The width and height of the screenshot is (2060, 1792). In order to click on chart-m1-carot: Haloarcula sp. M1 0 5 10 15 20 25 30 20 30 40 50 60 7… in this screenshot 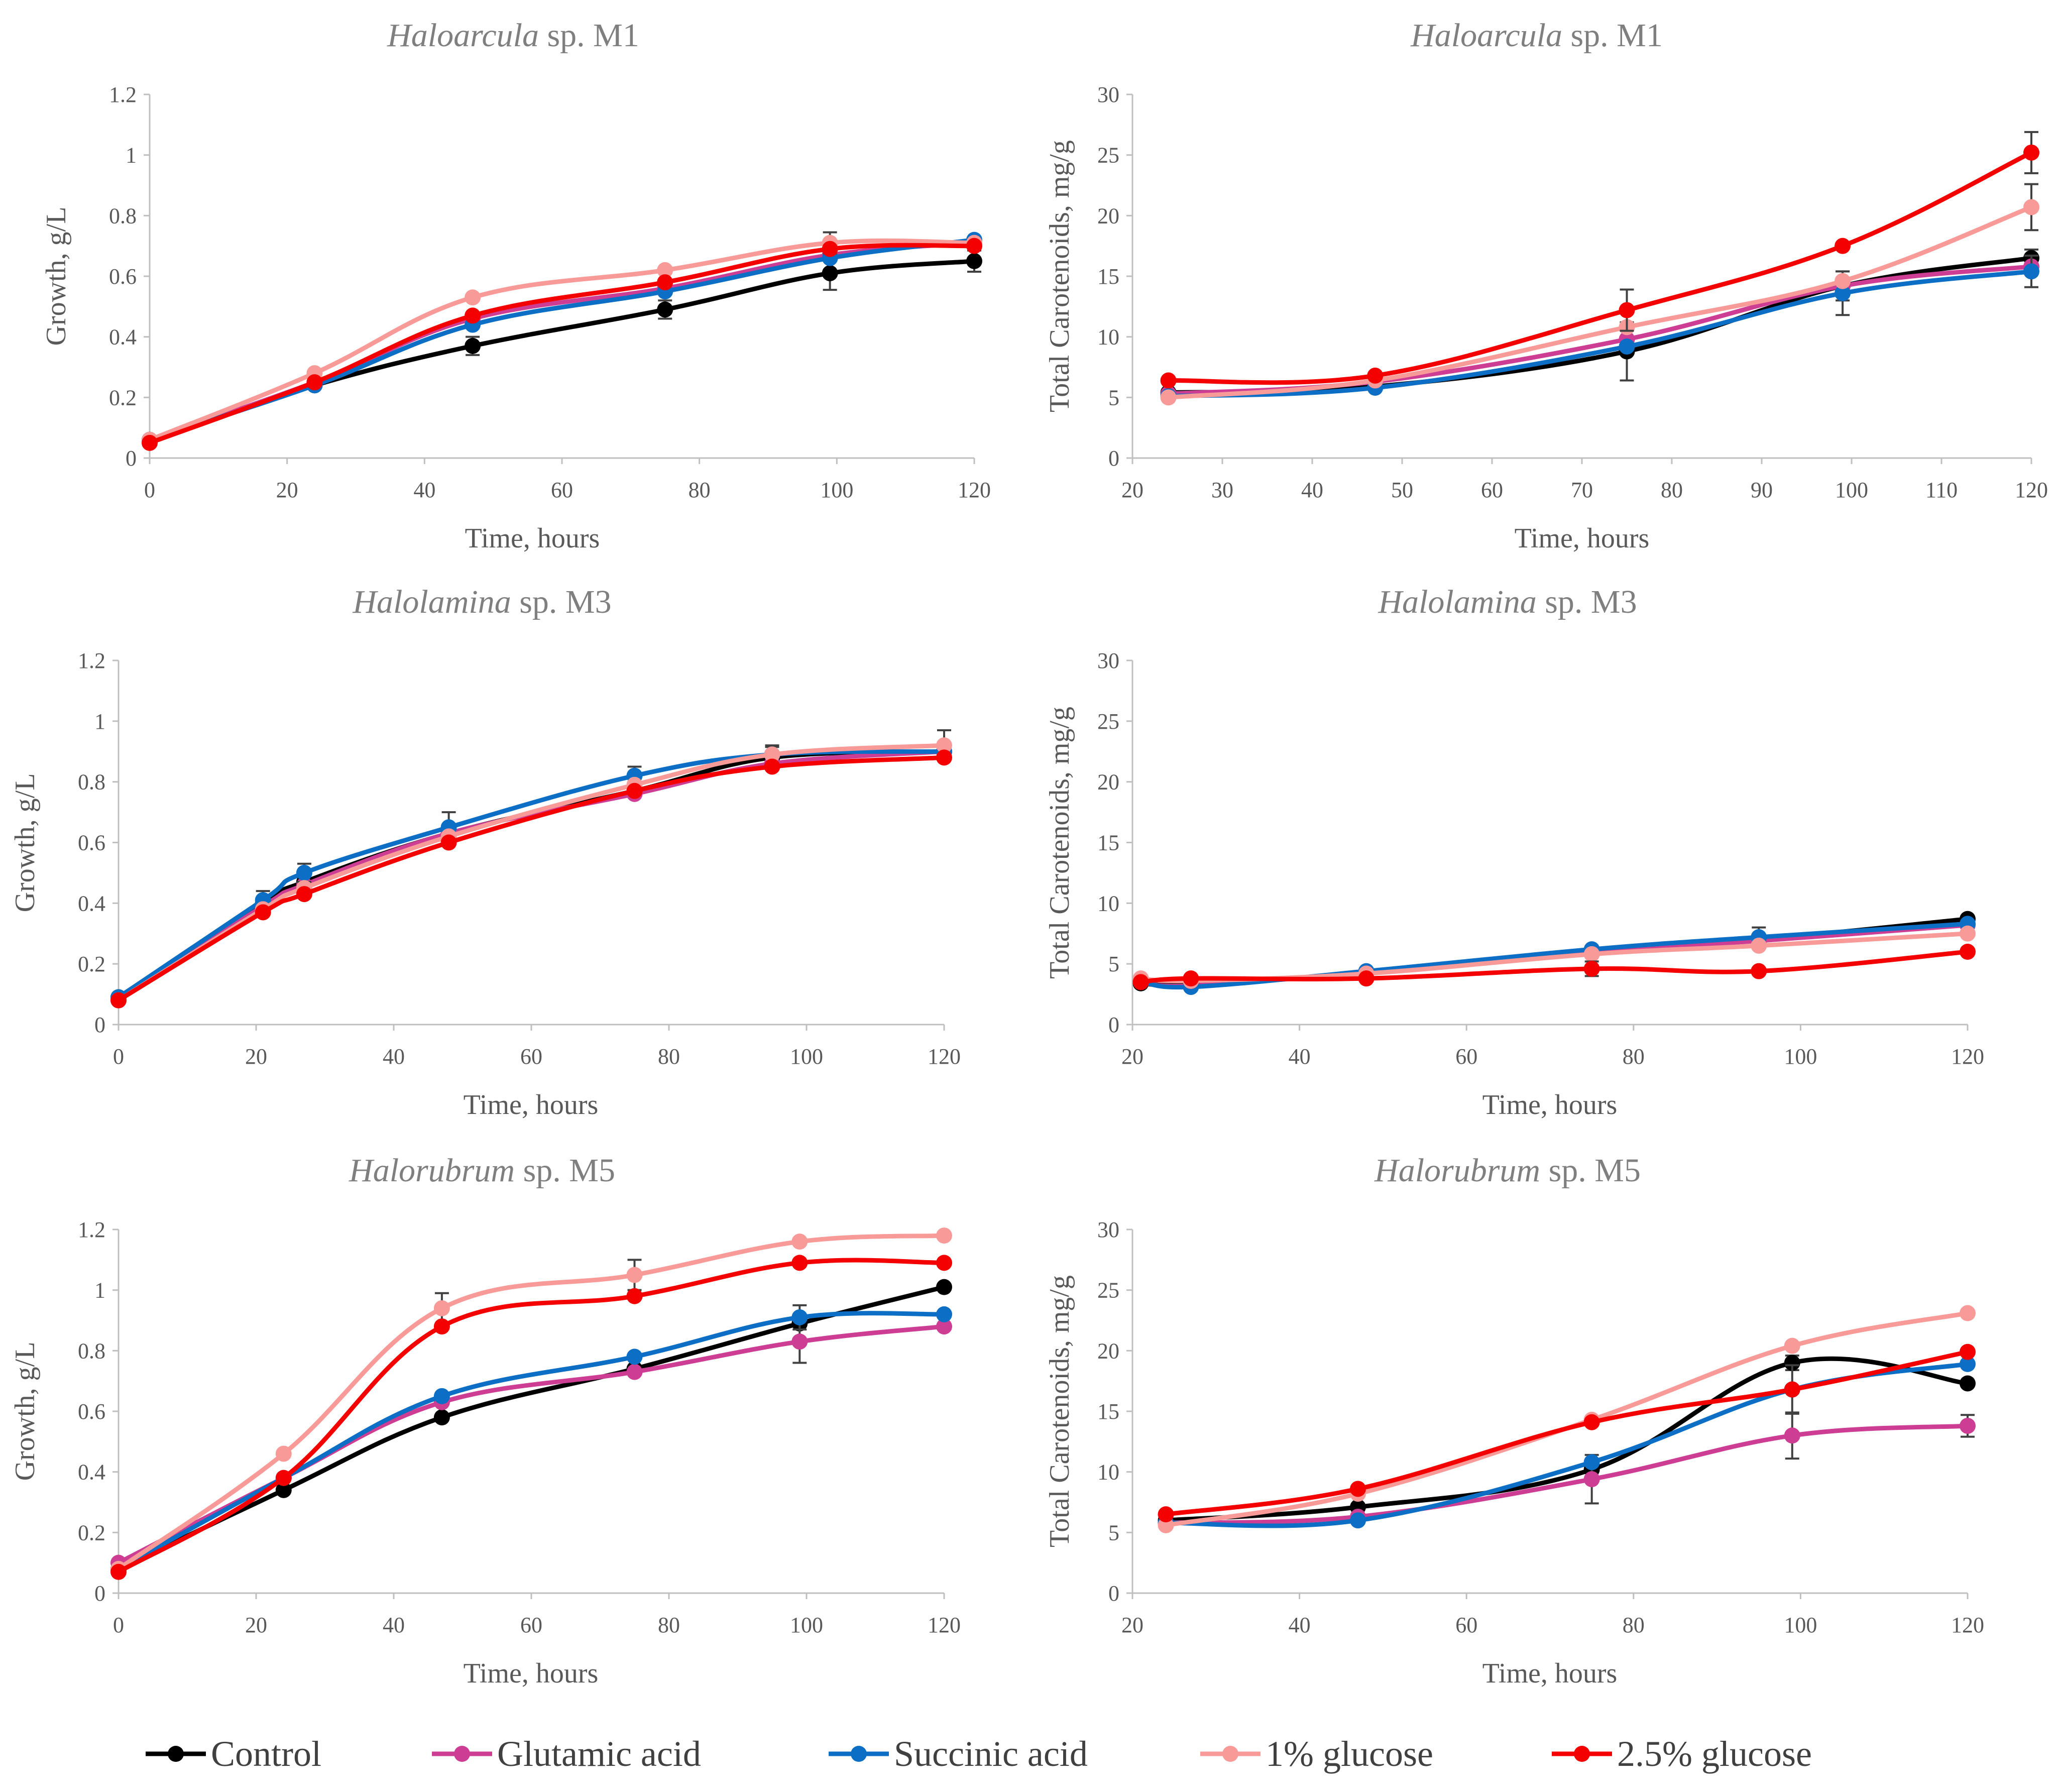, I will do `click(1546, 285)`.